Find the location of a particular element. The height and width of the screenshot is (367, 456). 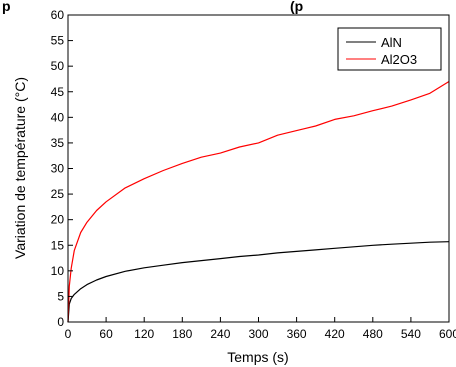

y-tick-label: 60 is located at coordinates (58, 15).